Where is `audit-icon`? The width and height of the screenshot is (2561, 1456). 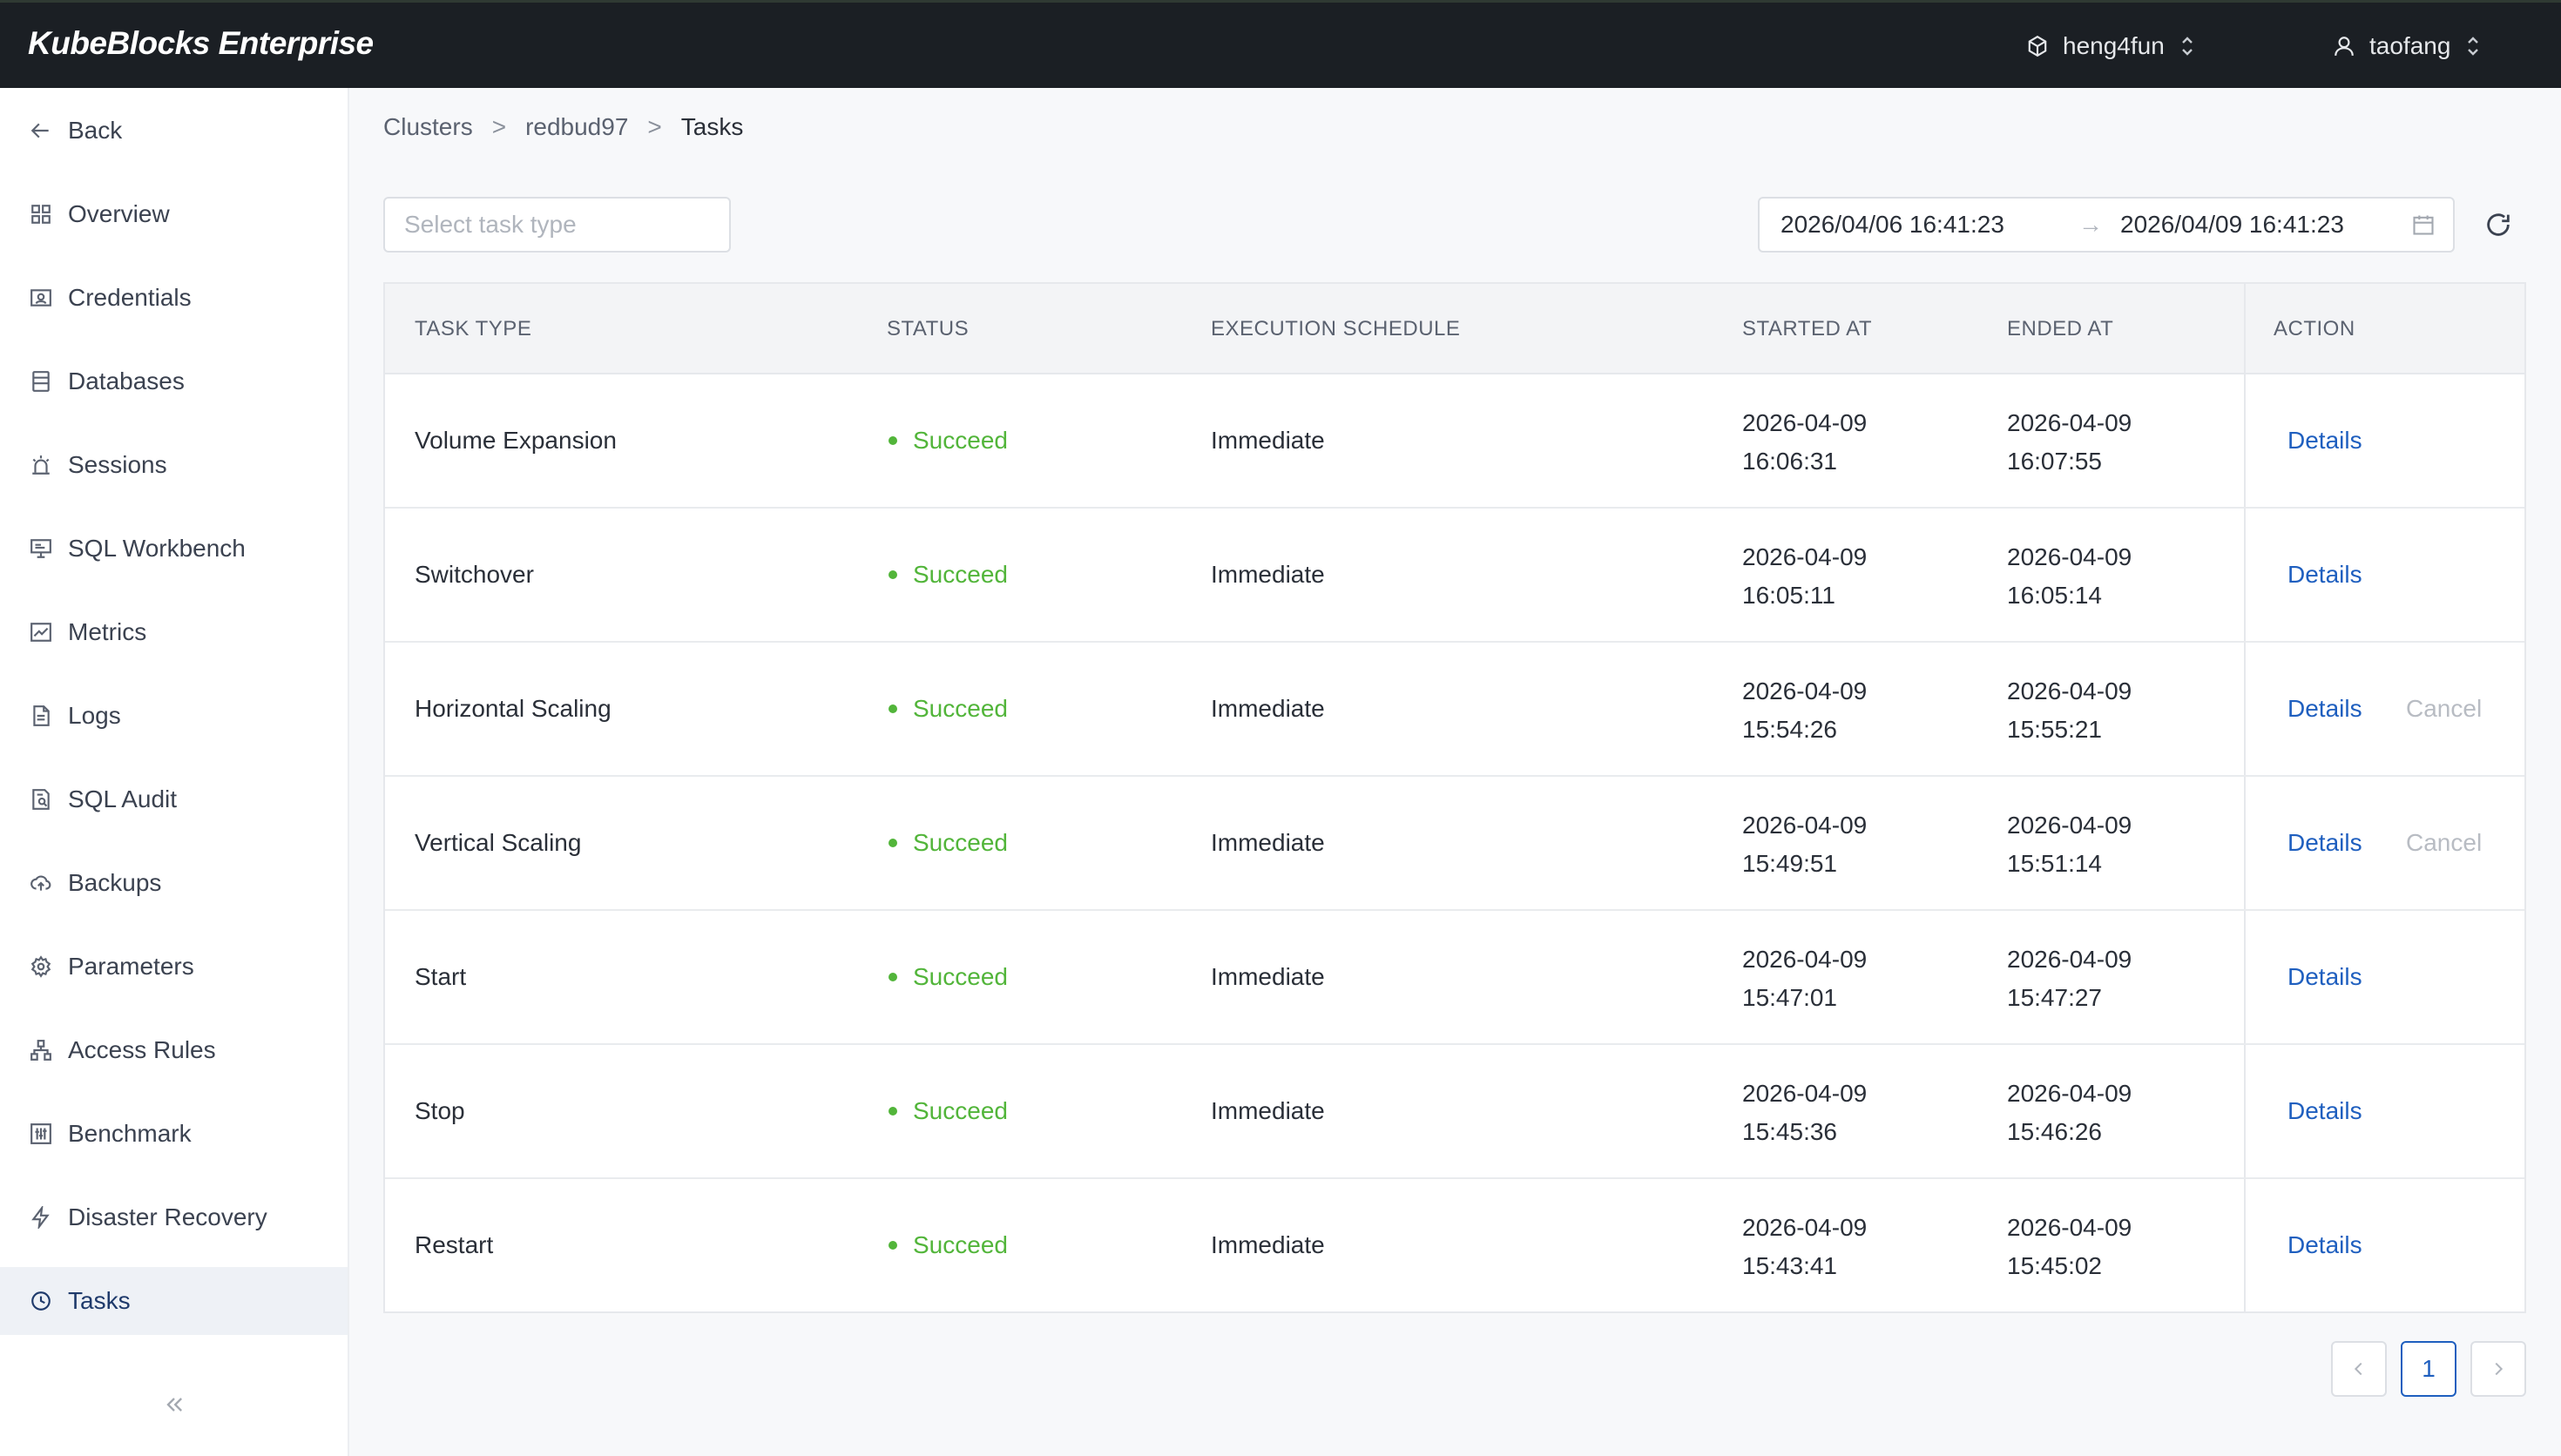
audit-icon is located at coordinates (41, 799).